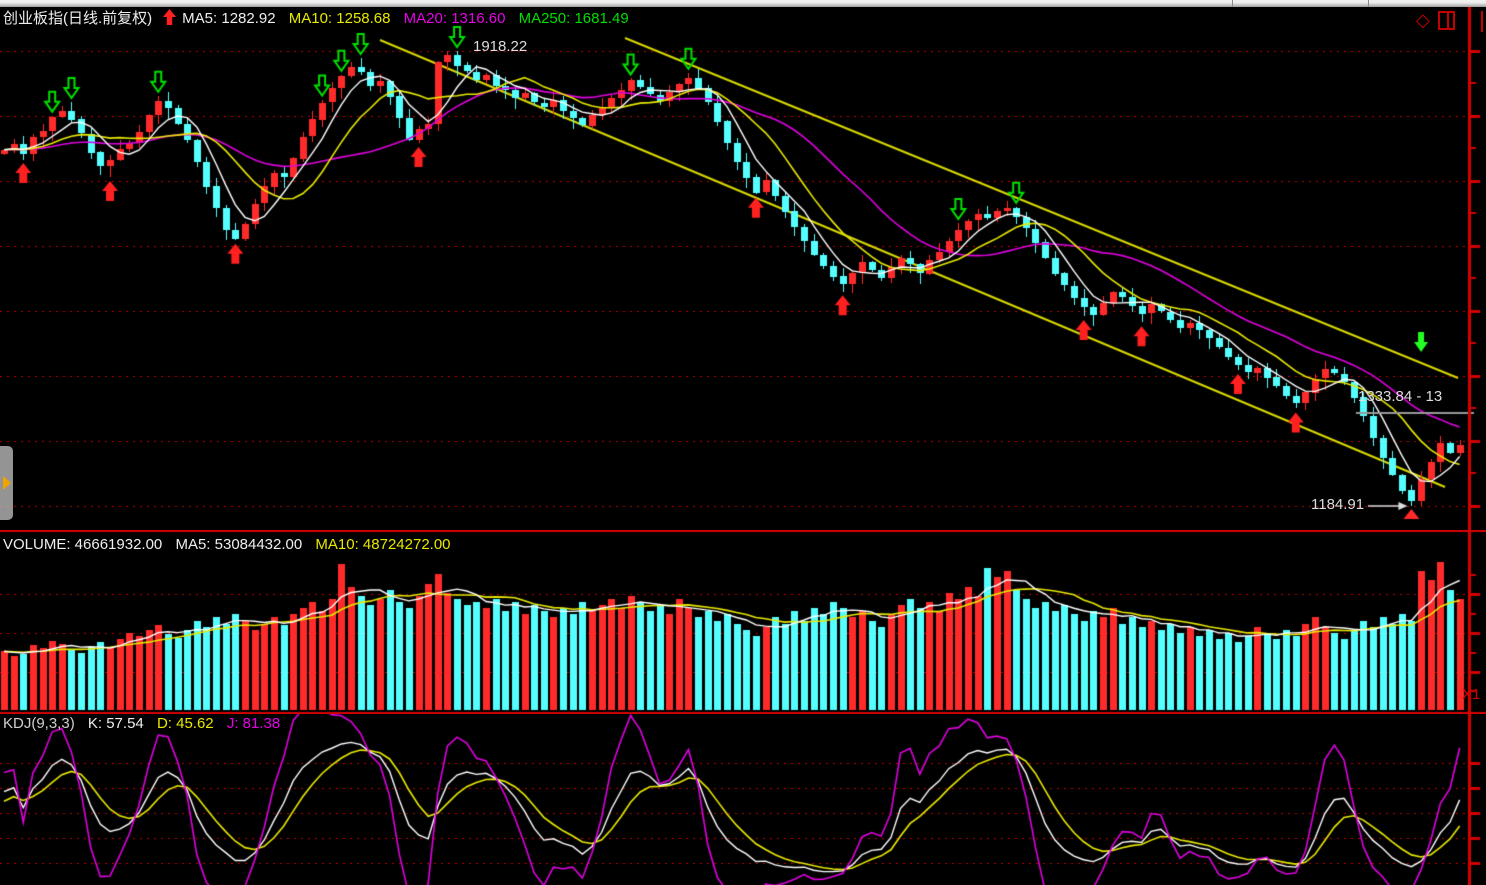  What do you see at coordinates (1338, 504) in the screenshot?
I see `period-low-label: 1184.91` at bounding box center [1338, 504].